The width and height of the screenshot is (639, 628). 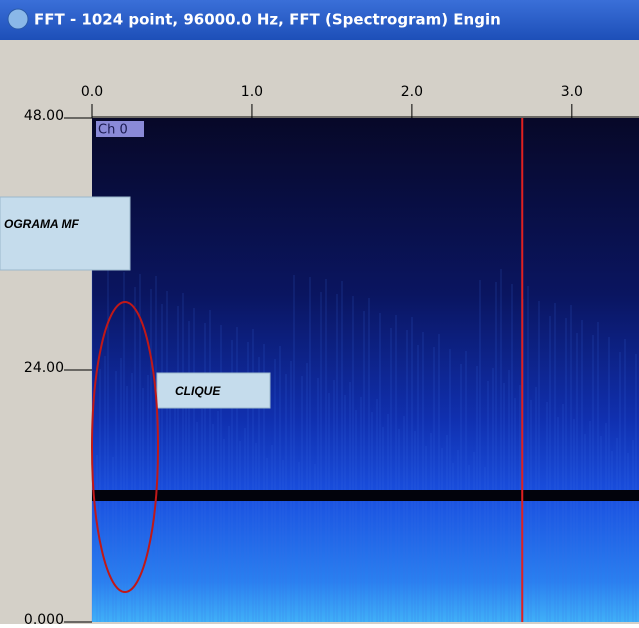 What do you see at coordinates (572, 92) in the screenshot?
I see `x-tick-label: 3.0` at bounding box center [572, 92].